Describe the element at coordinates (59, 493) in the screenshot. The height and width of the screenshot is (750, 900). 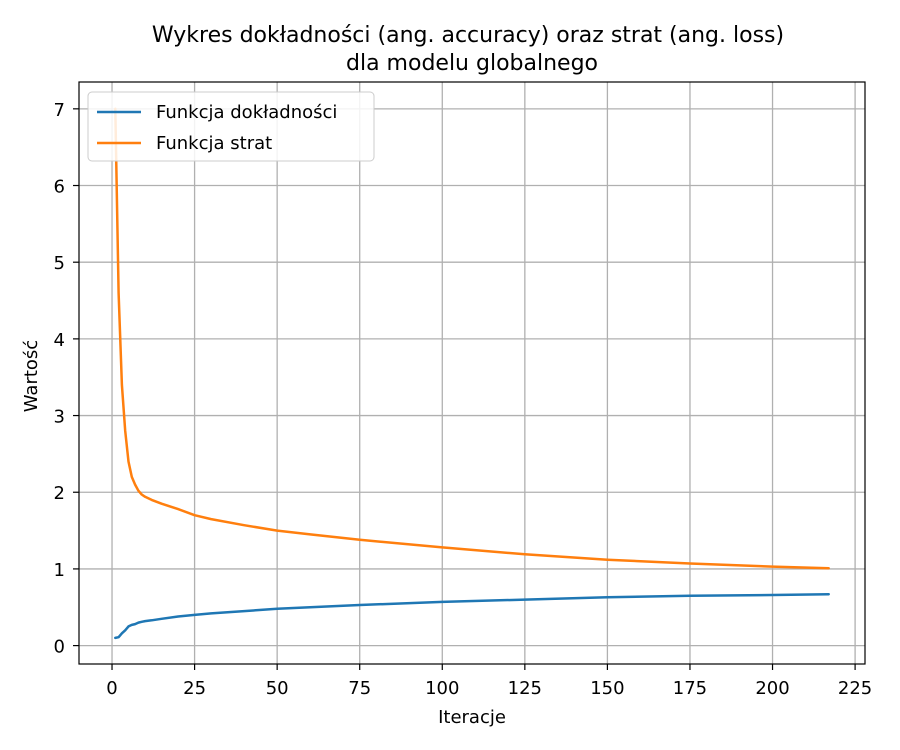
I see `y-tick-label: 2` at that location.